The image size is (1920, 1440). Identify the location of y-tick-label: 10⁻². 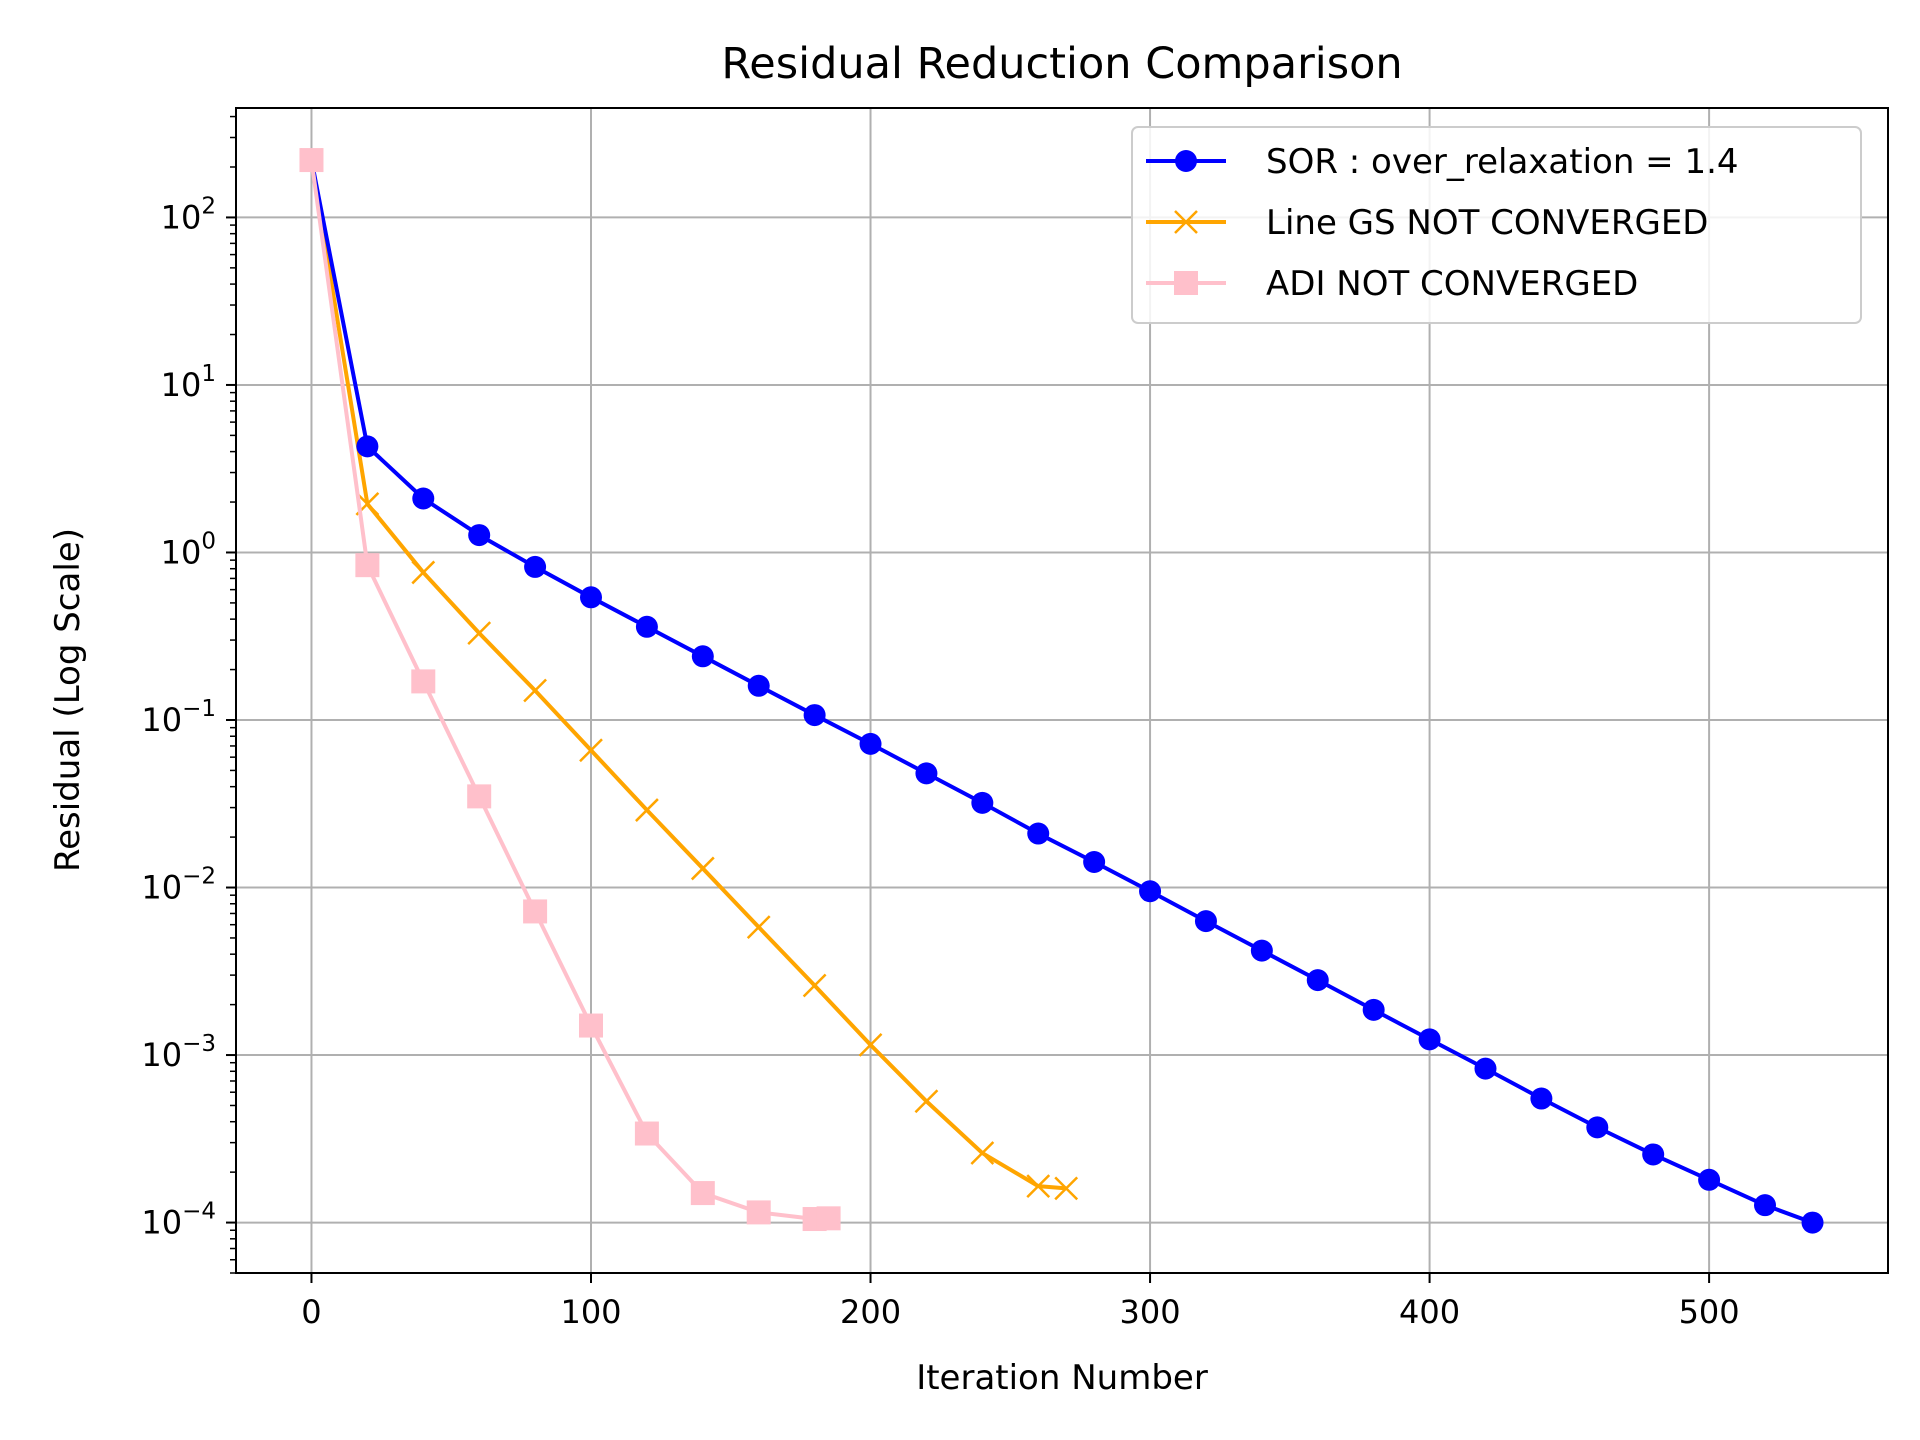
(178, 885).